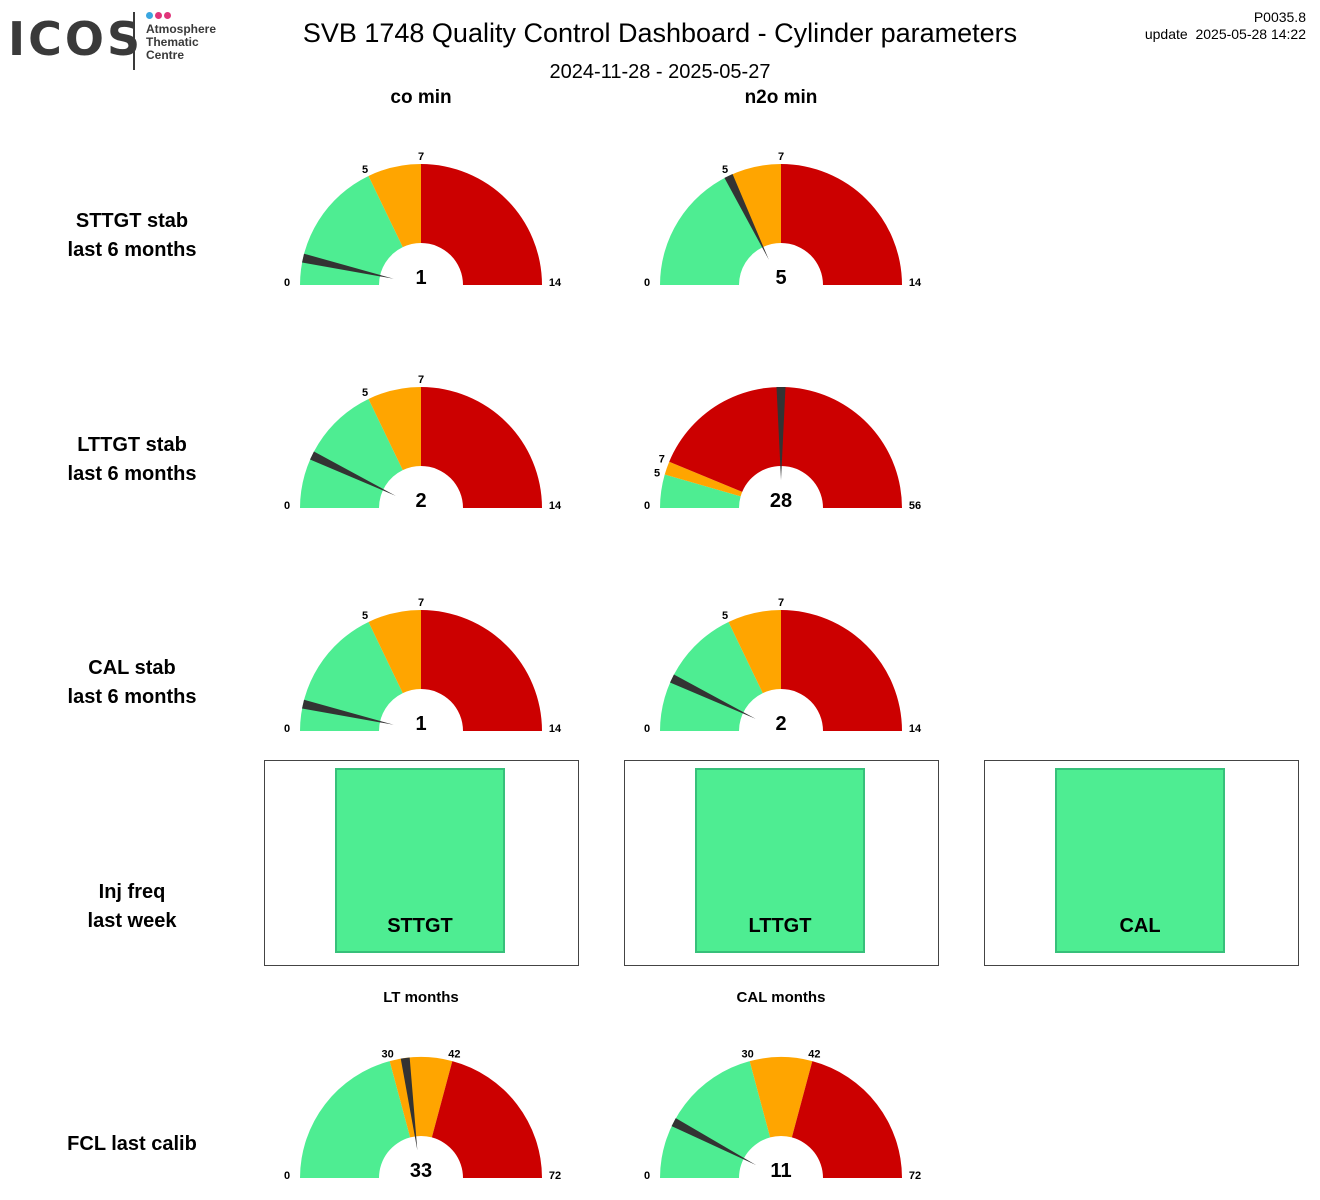 The height and width of the screenshot is (1200, 1320). What do you see at coordinates (181, 29) in the screenshot?
I see `logo-subtitle-line: Atmosphere` at bounding box center [181, 29].